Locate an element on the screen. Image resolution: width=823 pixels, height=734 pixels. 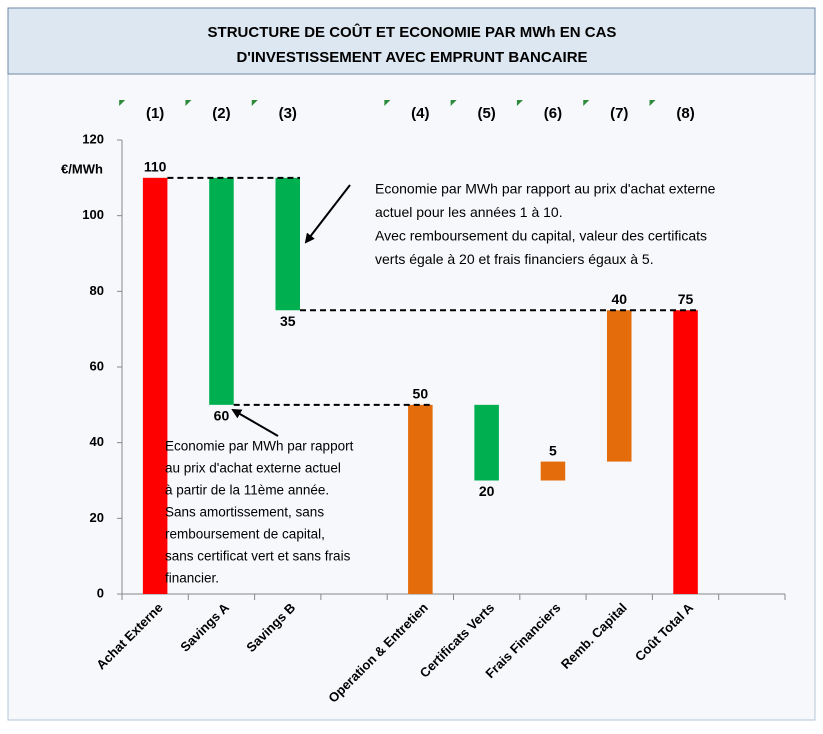
column-number: (8) is located at coordinates (685, 113).